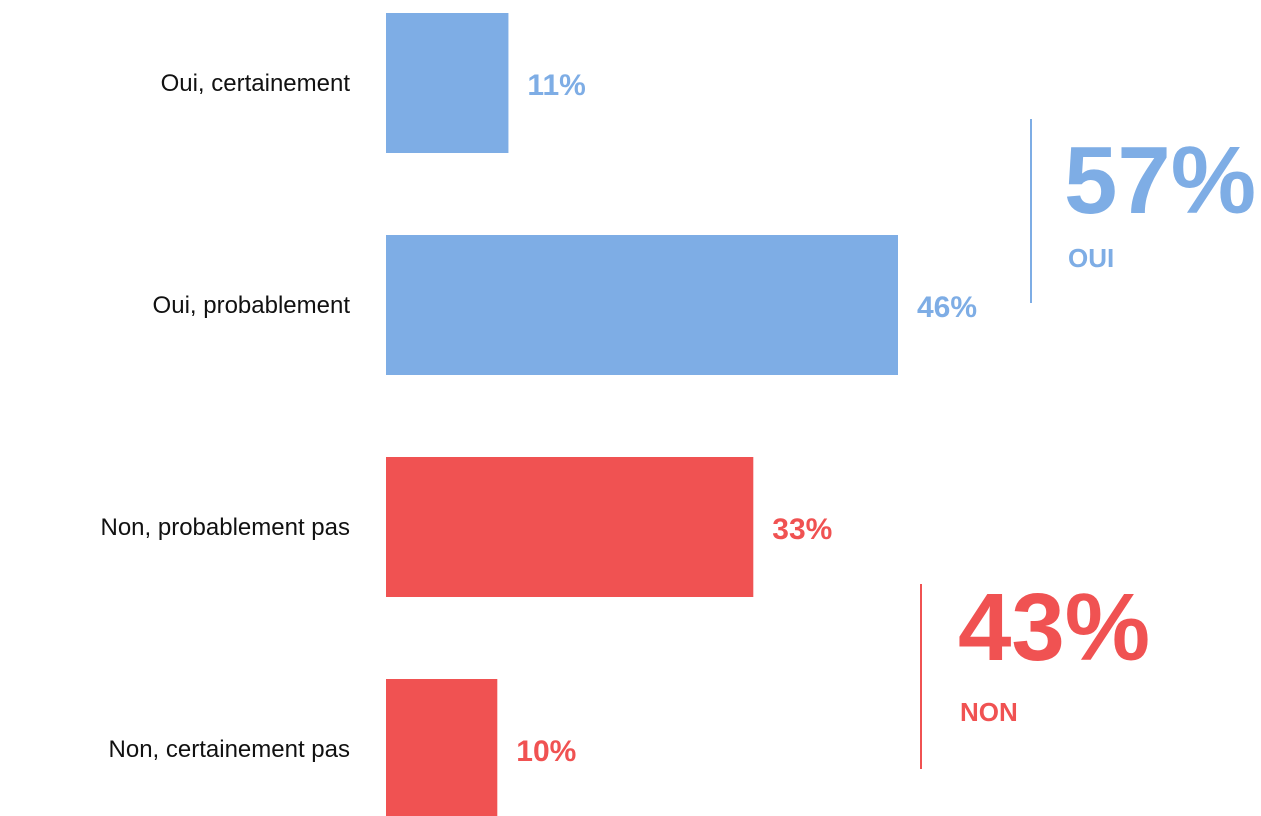 The image size is (1261, 816). I want to click on summary-oui-label: OUI, so click(1091, 258).